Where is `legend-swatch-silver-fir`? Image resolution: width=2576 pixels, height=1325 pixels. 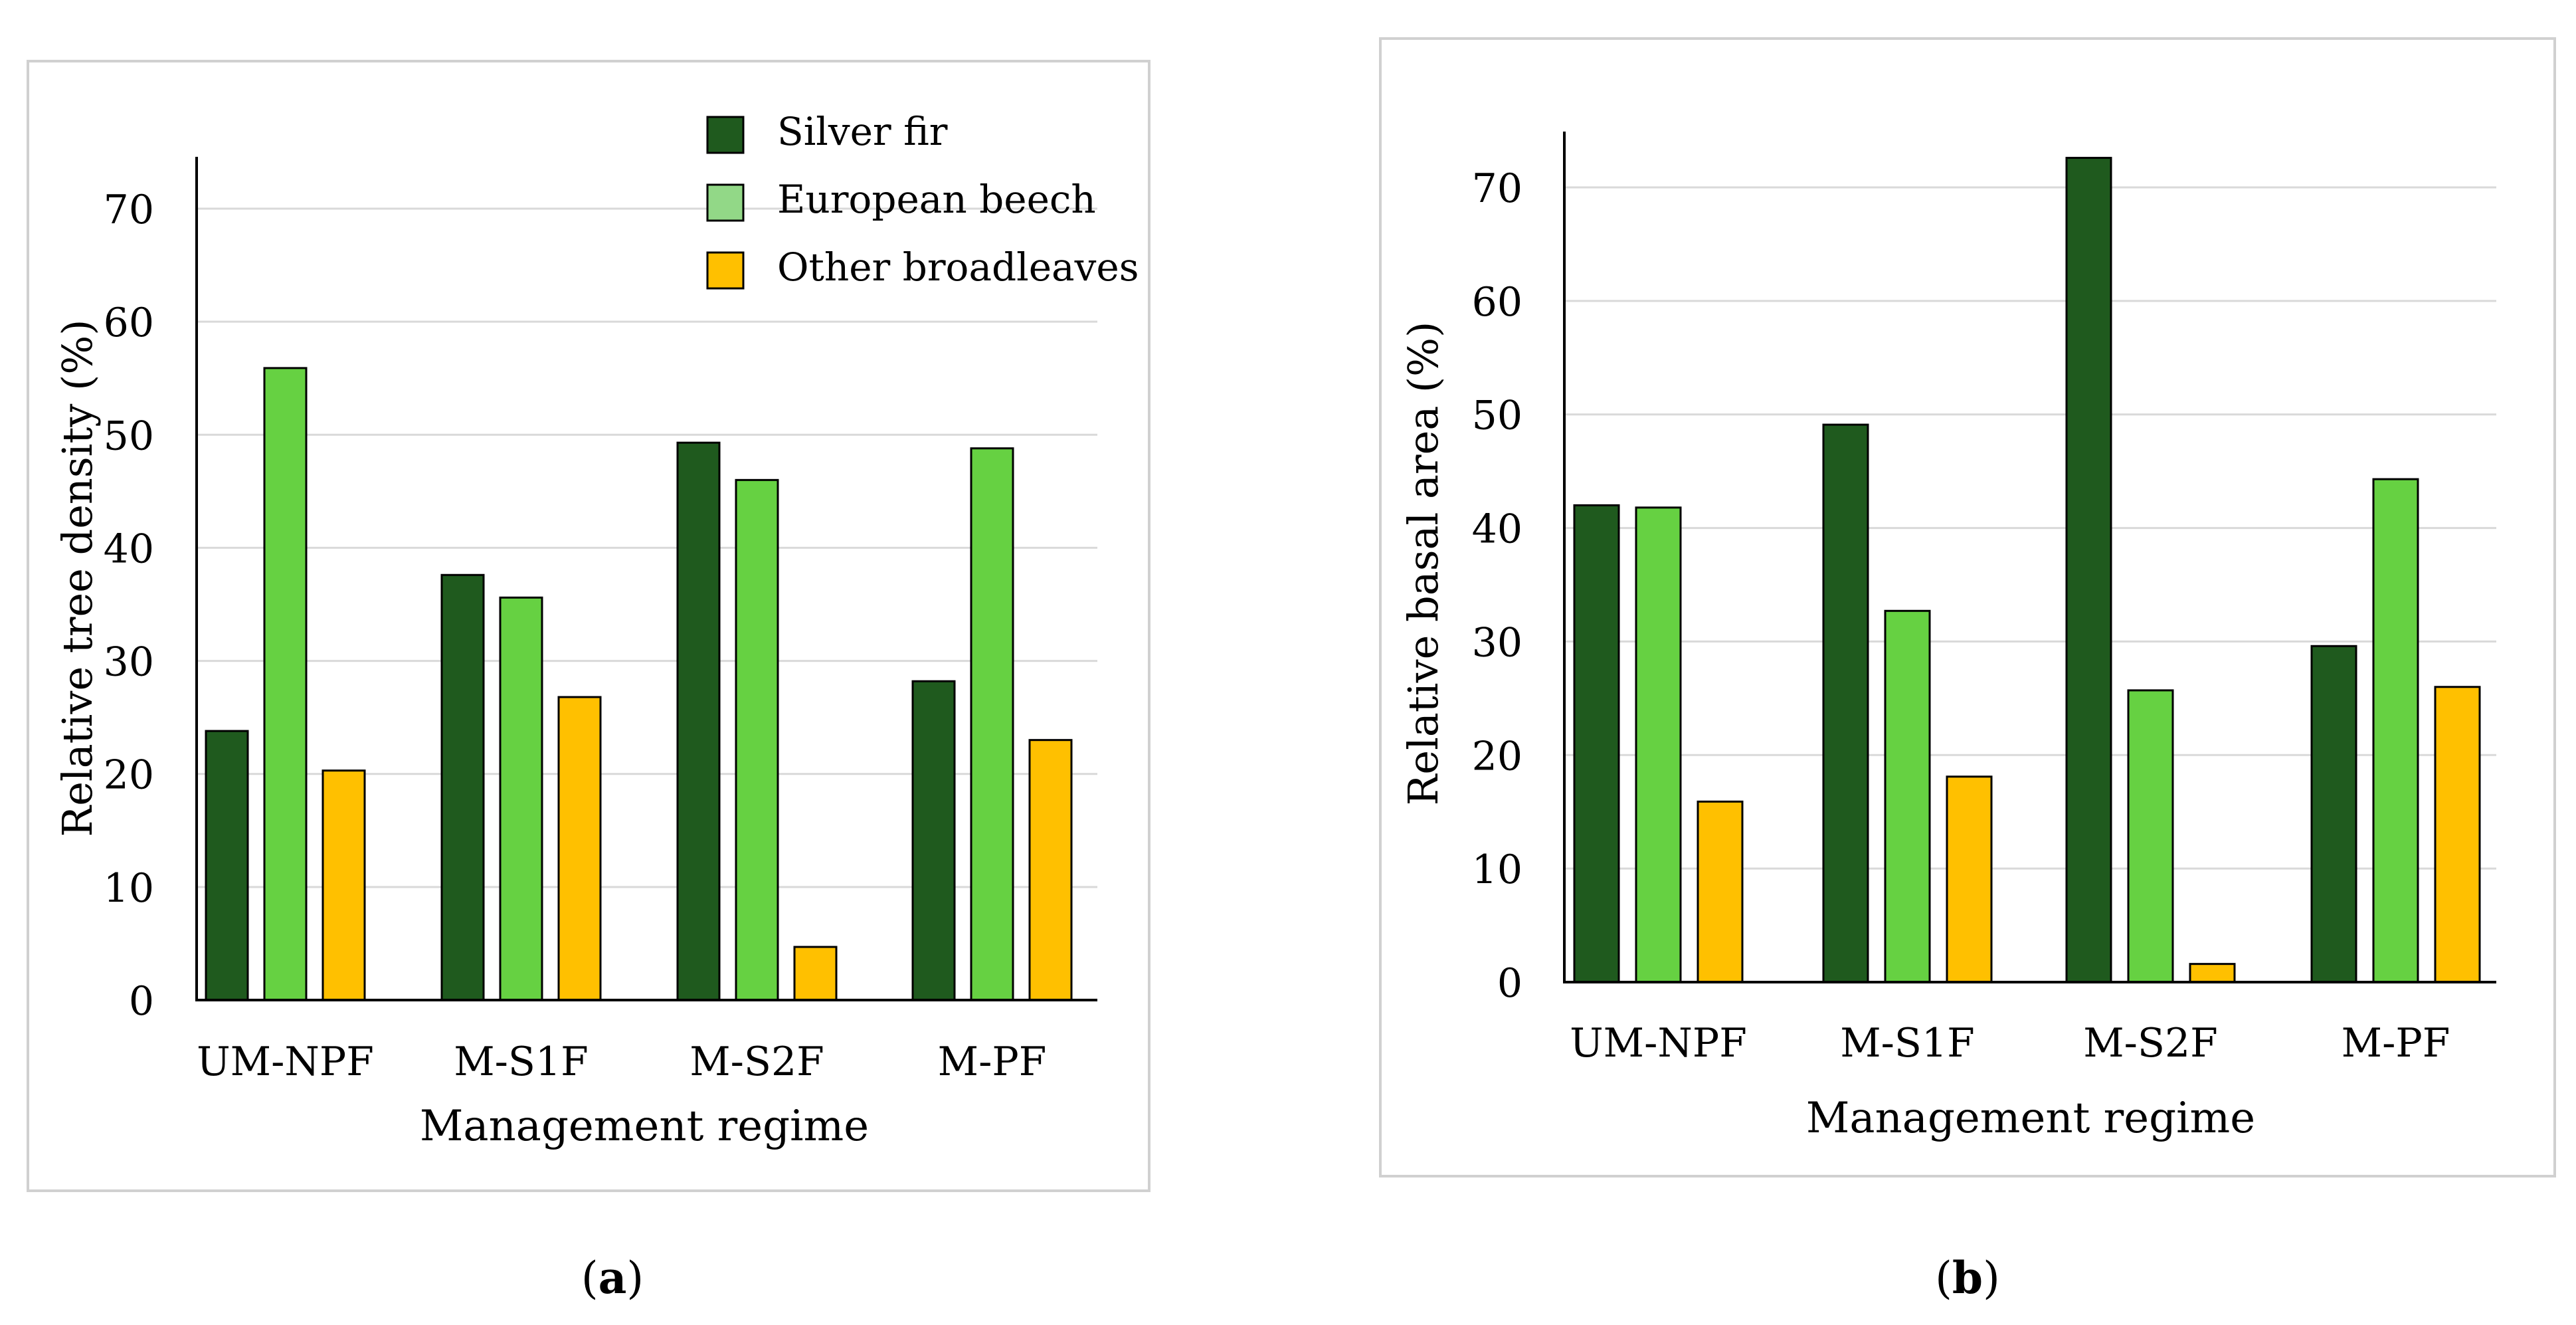 legend-swatch-silver-fir is located at coordinates (725, 135).